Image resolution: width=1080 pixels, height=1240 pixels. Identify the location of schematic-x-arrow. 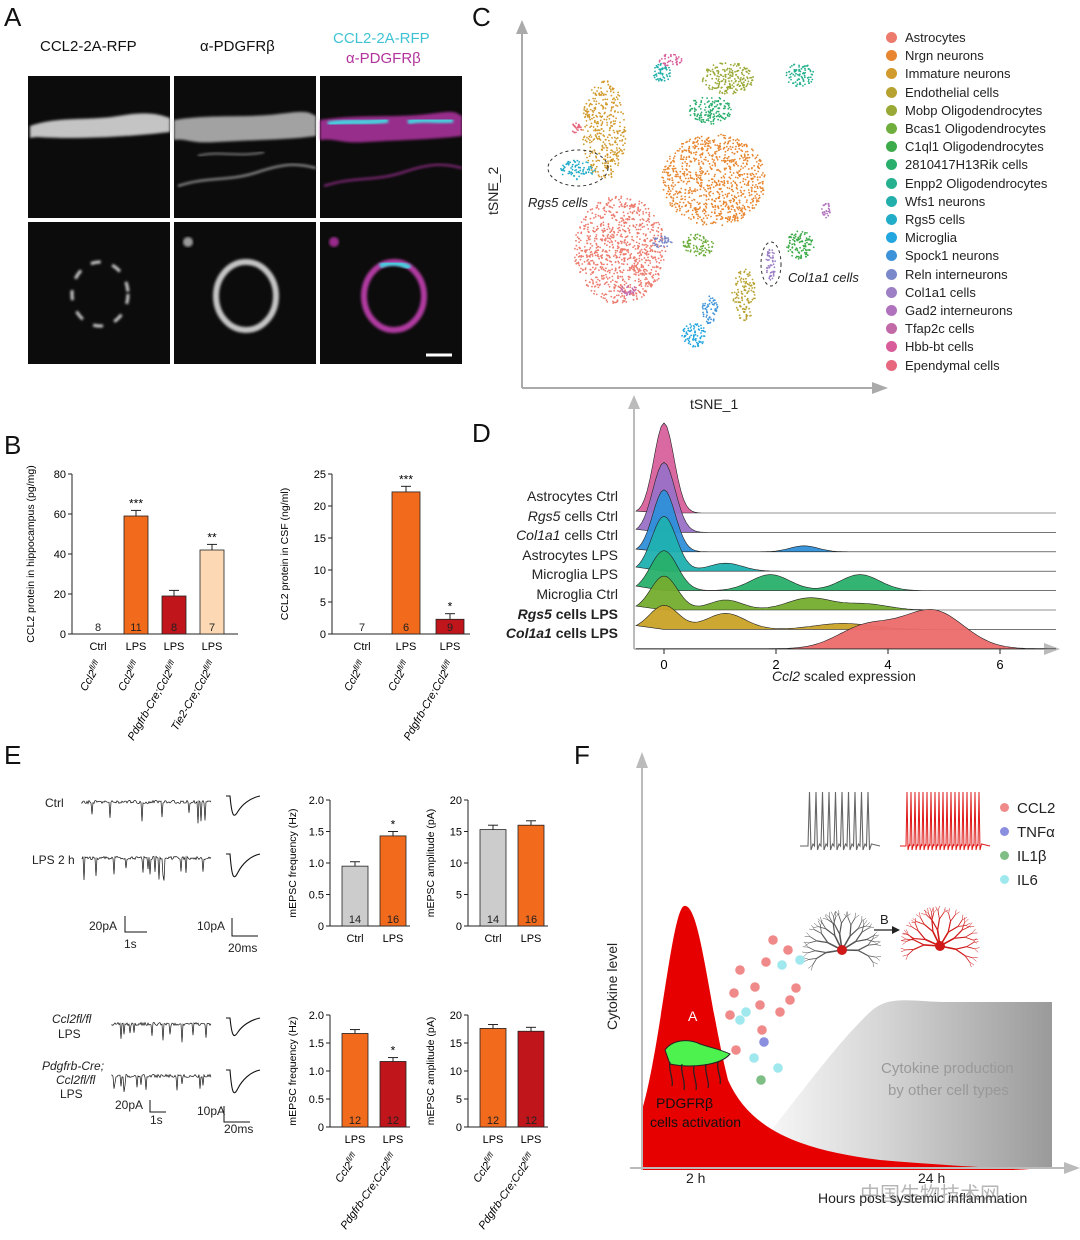
(1072, 1168).